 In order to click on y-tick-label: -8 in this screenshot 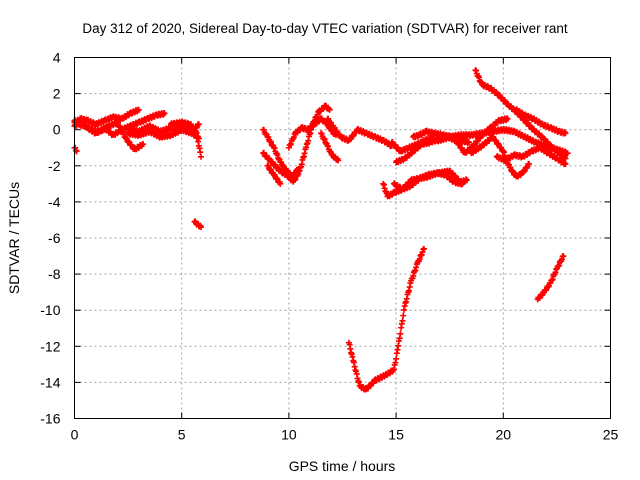, I will do `click(54, 274)`.